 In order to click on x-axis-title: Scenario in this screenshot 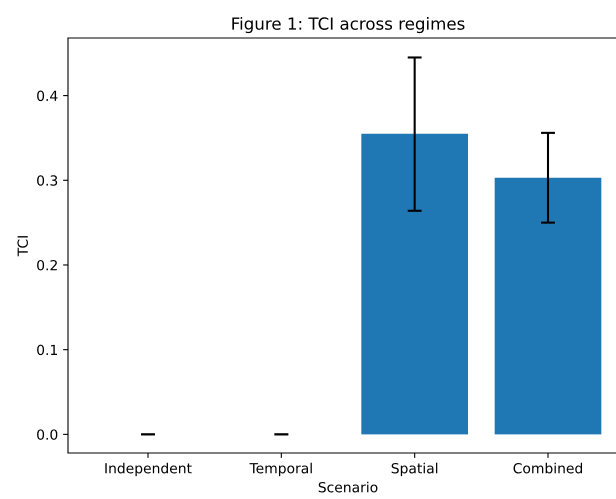, I will do `click(348, 487)`.